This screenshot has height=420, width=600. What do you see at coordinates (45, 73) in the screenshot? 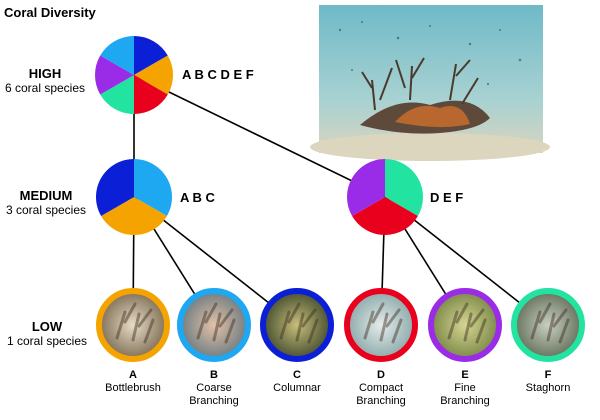
I see `level-high-name: HIGH` at bounding box center [45, 73].